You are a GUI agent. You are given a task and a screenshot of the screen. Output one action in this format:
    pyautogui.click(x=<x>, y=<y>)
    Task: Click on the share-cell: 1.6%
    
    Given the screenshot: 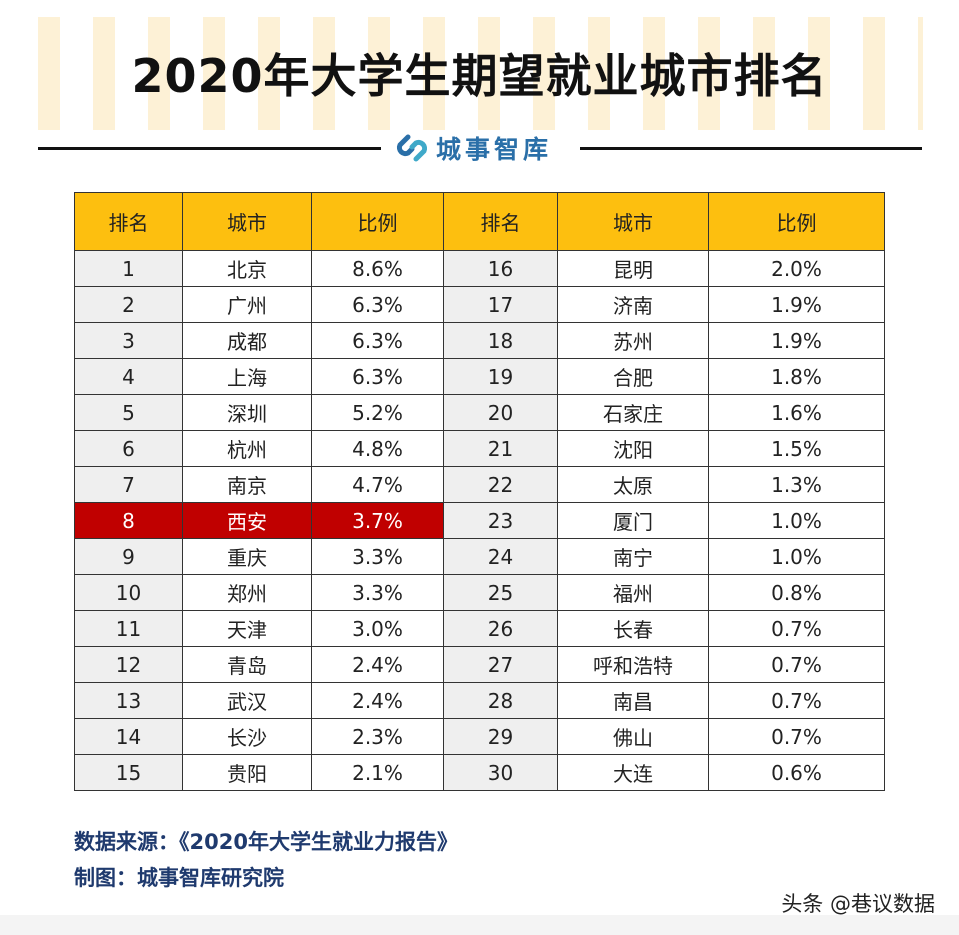 What is the action you would take?
    pyautogui.click(x=796, y=412)
    